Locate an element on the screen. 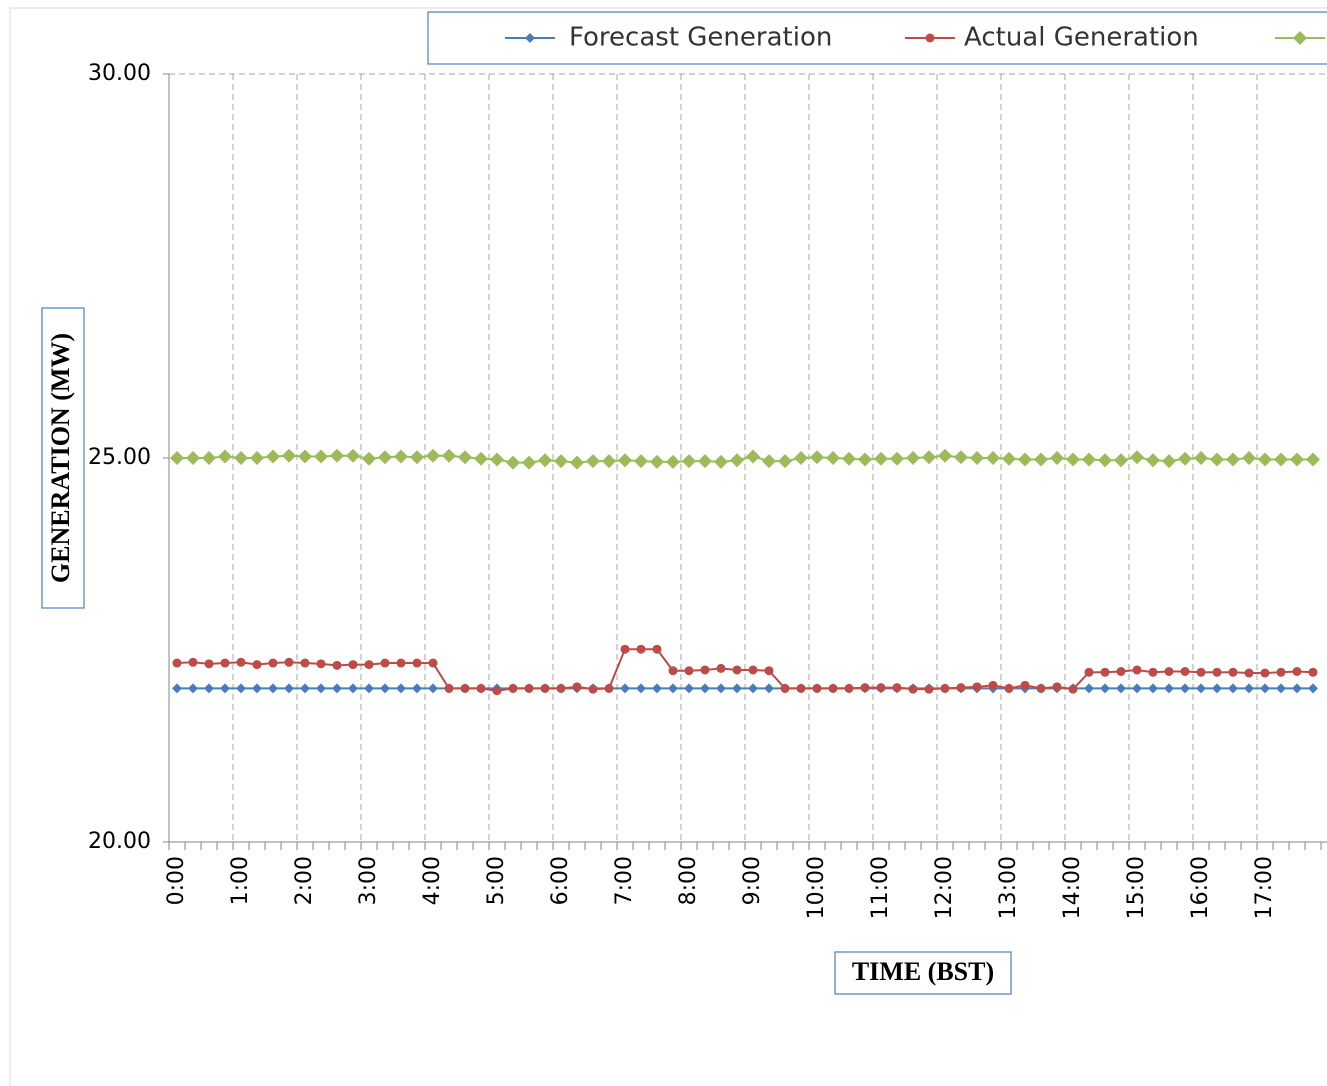 Image resolution: width=1327 pixels, height=1086 pixels. x-tick-label: 4:00 is located at coordinates (432, 880).